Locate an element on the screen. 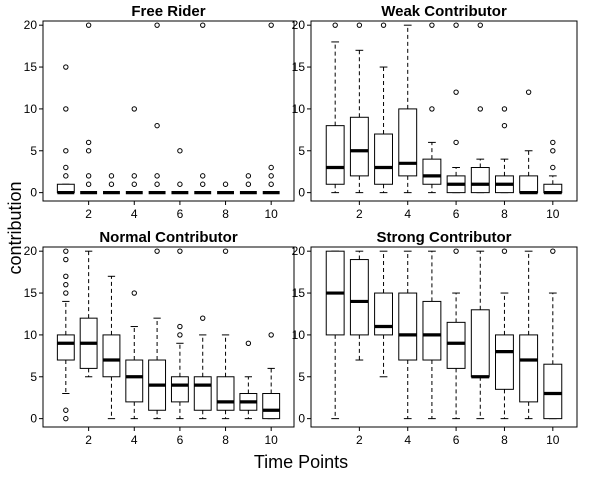  y-tick-label: 0 is located at coordinates (301, 419).